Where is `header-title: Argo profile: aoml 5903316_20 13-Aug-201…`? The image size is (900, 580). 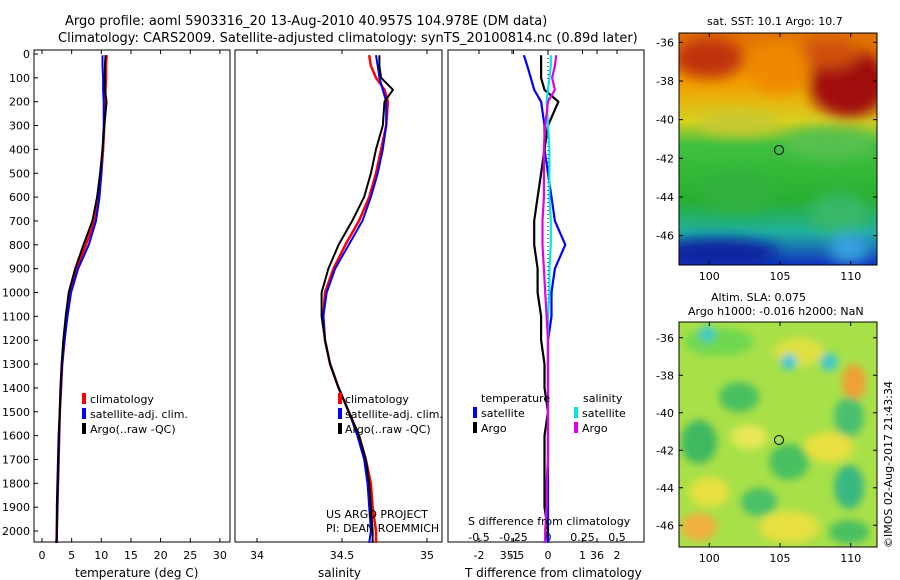 header-title: Argo profile: aoml 5903316_20 13-Aug-201… is located at coordinates (306, 21).